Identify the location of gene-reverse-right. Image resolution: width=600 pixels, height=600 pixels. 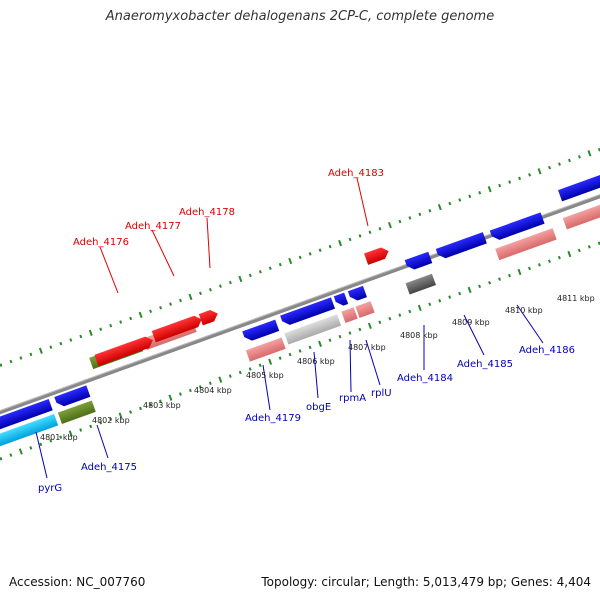
(581, 199).